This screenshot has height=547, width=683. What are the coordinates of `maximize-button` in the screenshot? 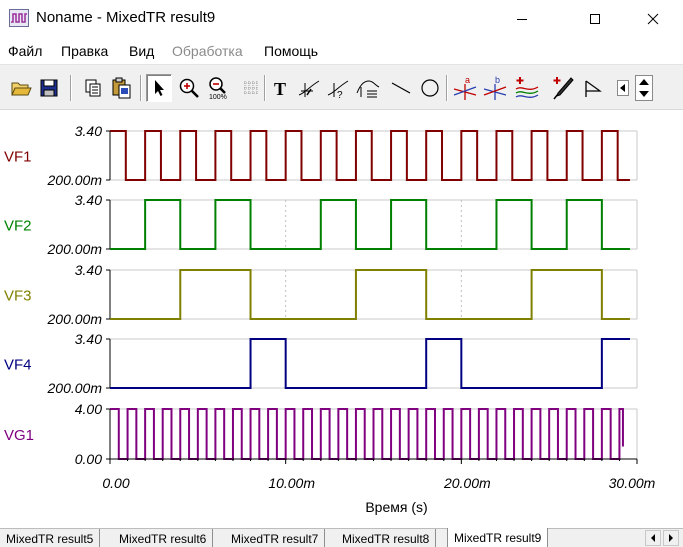 It's located at (595, 19).